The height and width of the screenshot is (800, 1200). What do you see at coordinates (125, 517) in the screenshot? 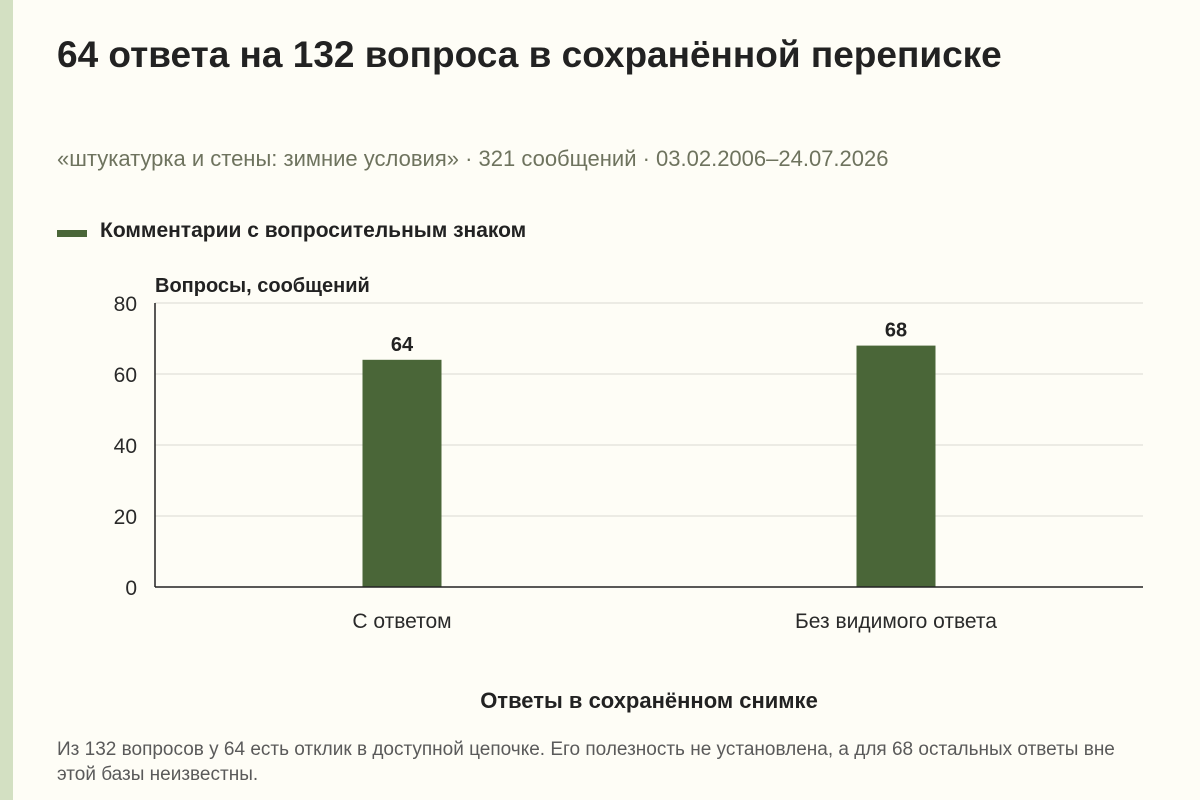
I see `y-tick-label: 20` at bounding box center [125, 517].